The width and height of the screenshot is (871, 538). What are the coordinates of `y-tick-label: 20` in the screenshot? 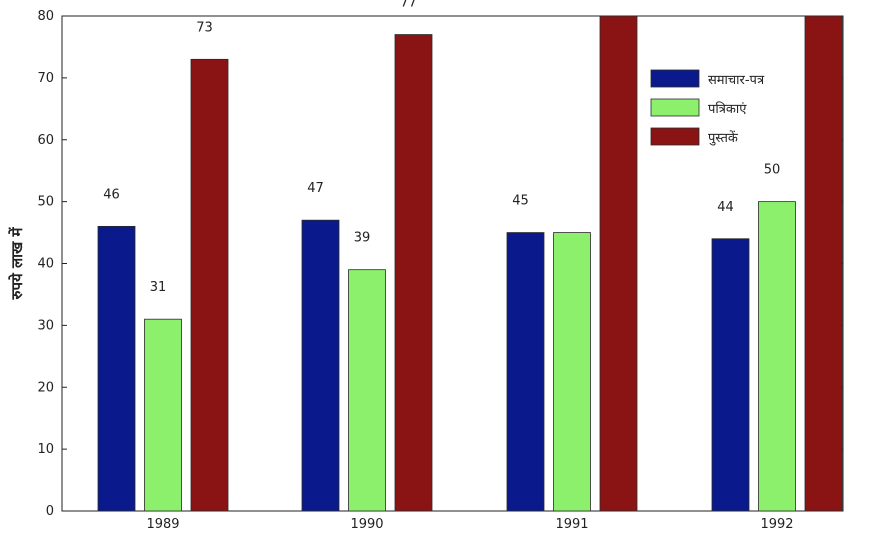 It's located at (45, 387).